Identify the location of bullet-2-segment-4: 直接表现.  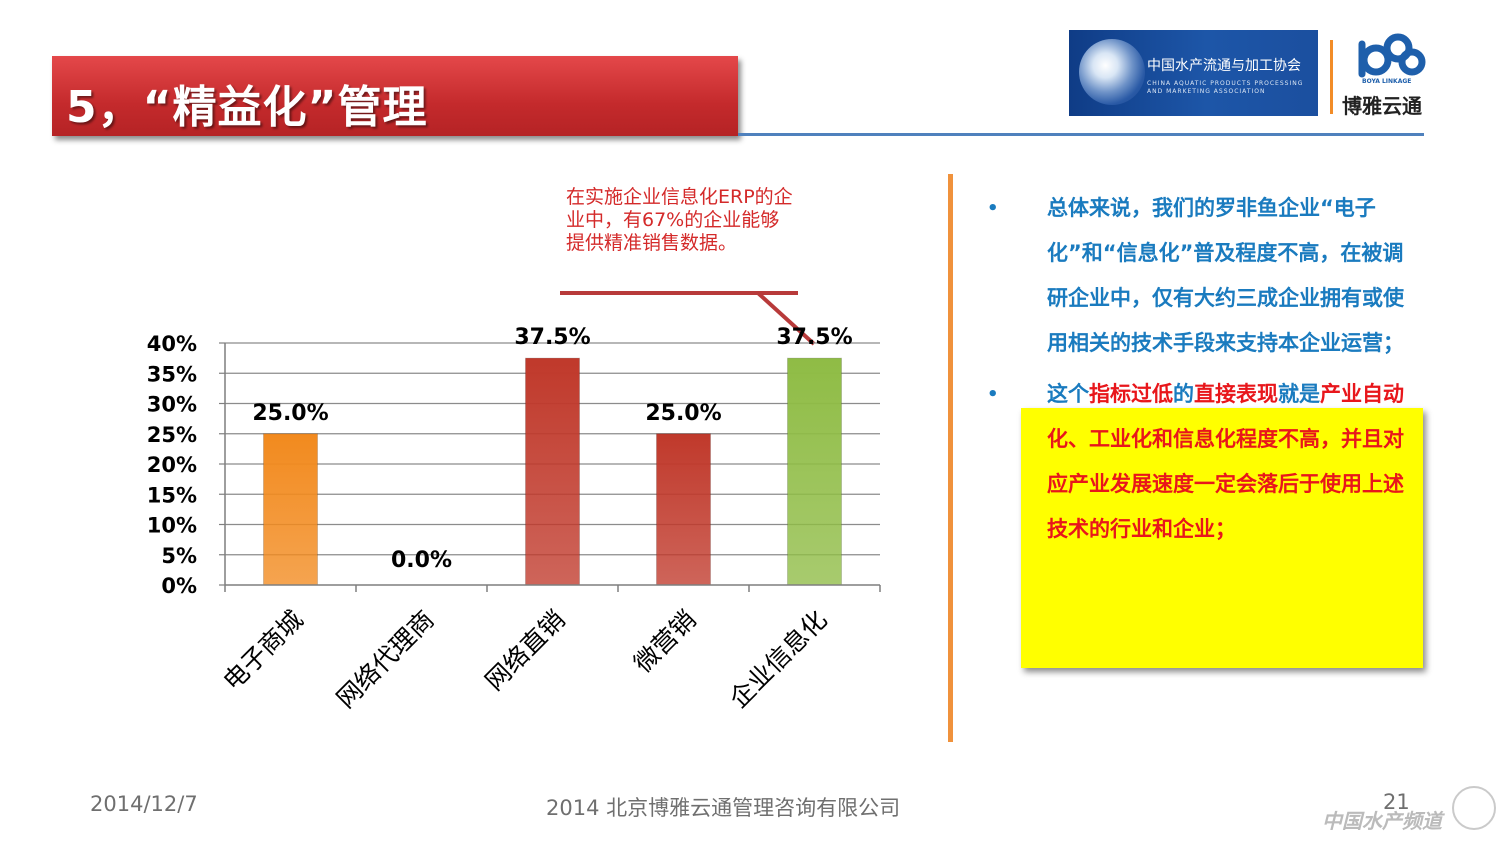
(1236, 394).